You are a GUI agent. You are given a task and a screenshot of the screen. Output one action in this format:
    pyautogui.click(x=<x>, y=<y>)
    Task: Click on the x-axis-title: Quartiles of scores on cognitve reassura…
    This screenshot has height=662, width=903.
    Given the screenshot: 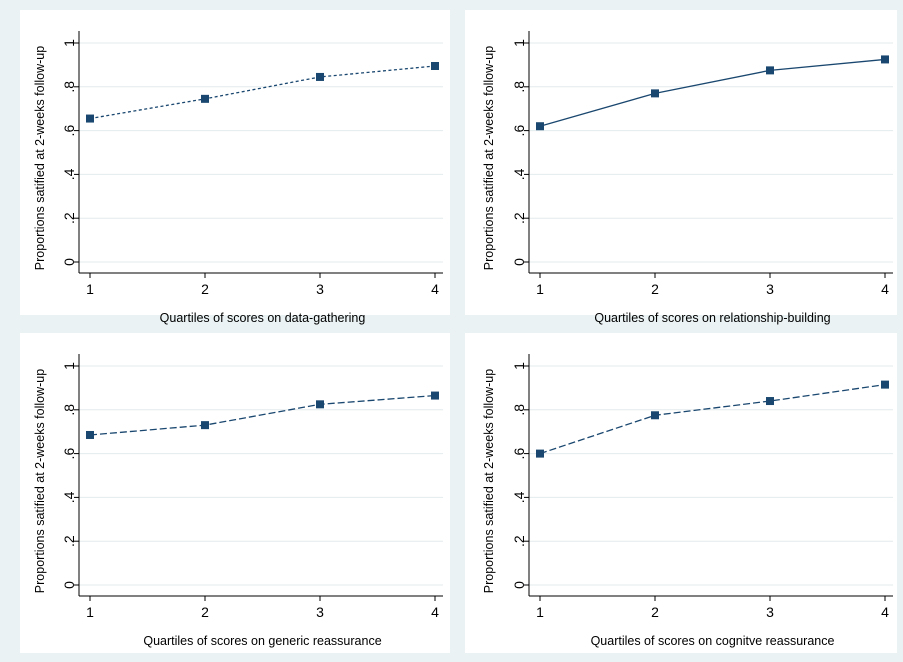 What is the action you would take?
    pyautogui.click(x=713, y=641)
    